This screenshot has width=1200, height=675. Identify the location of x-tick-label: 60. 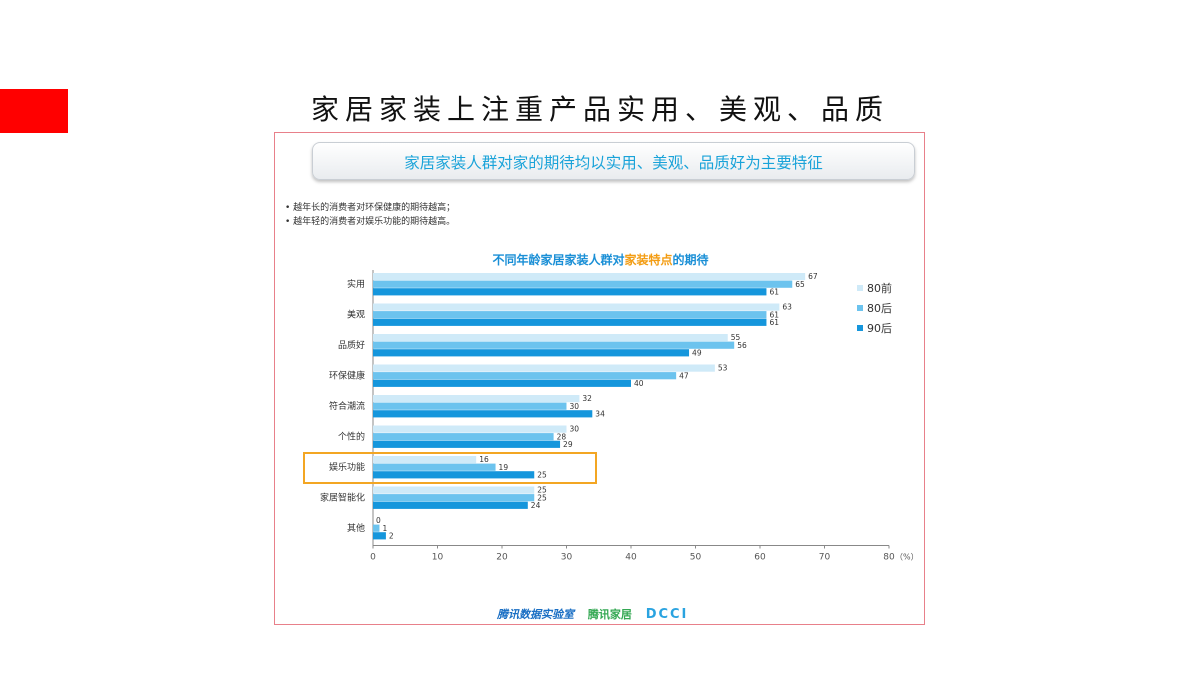
(760, 558).